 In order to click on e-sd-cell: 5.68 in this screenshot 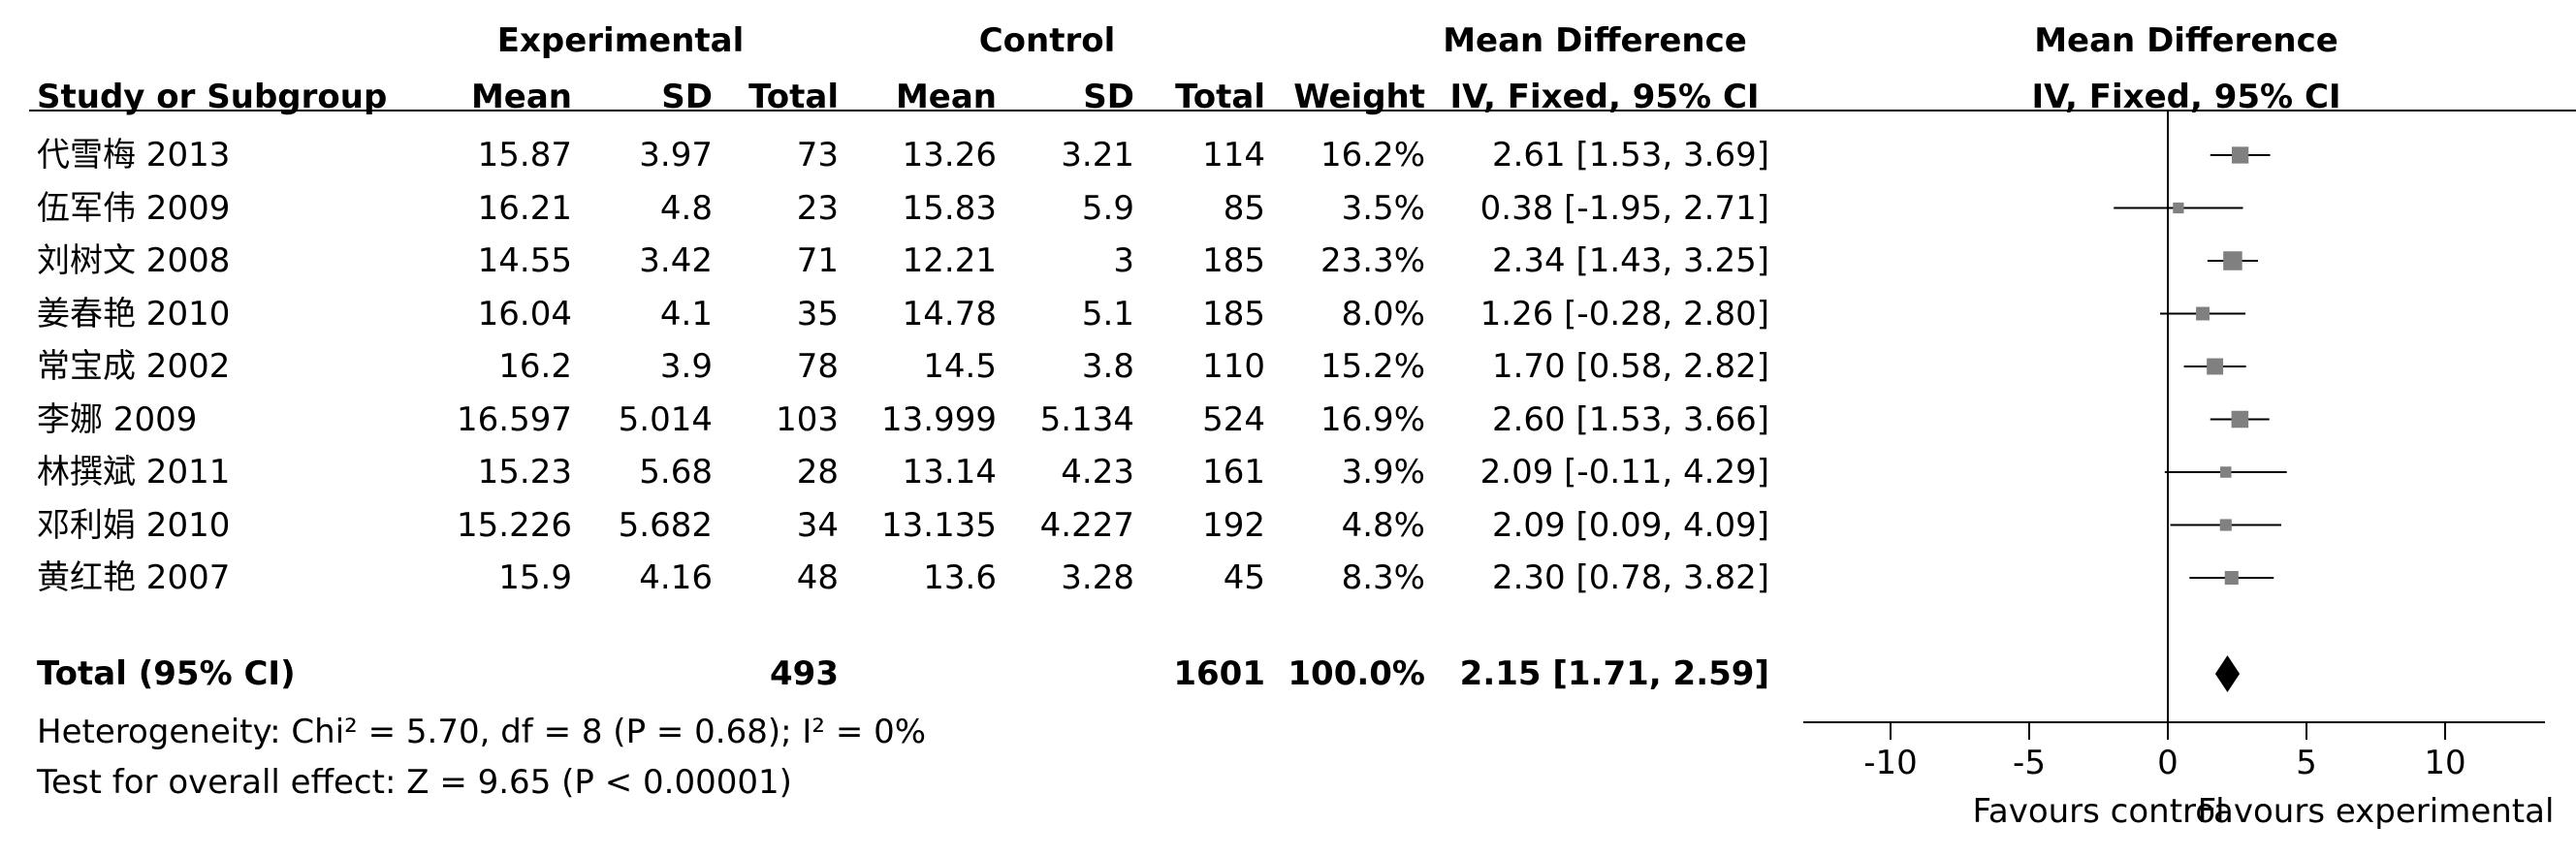, I will do `click(676, 472)`.